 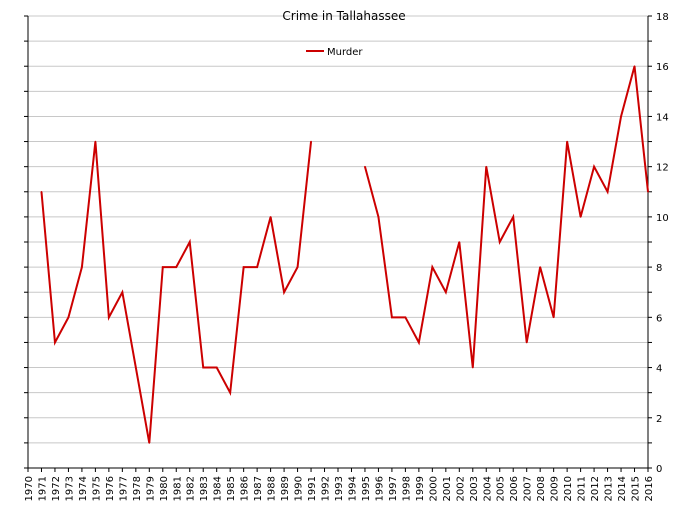 What do you see at coordinates (110, 488) in the screenshot?
I see `x-tick-label: 1976` at bounding box center [110, 488].